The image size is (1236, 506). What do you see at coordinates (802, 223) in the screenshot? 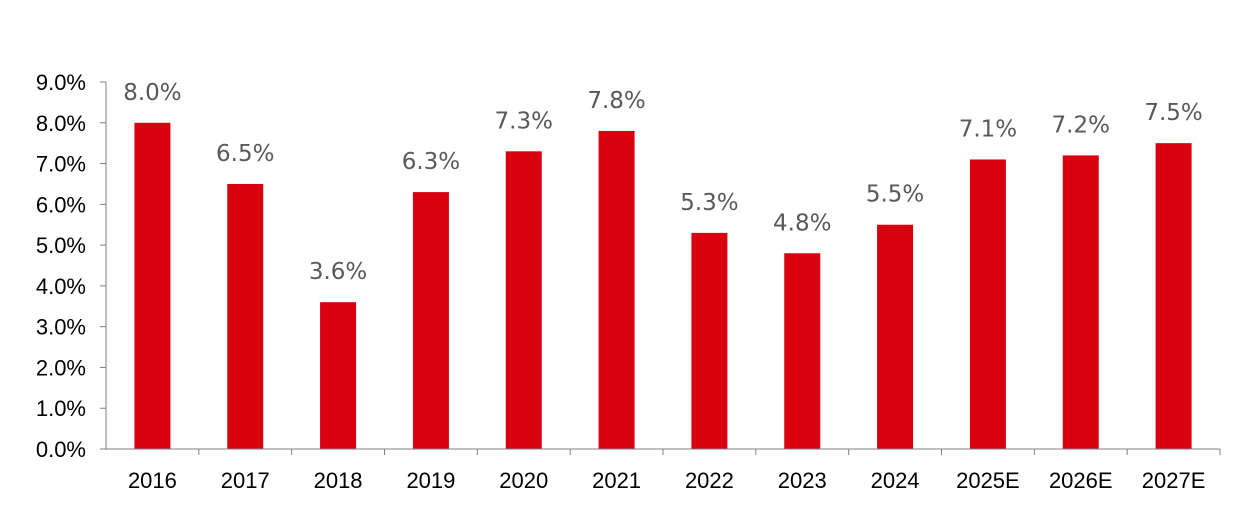
I see `data-label-2023: 4.8%` at bounding box center [802, 223].